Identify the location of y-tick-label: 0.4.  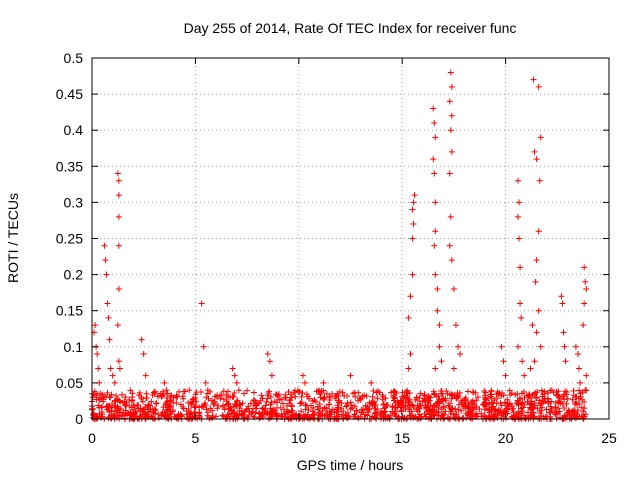
(74, 130).